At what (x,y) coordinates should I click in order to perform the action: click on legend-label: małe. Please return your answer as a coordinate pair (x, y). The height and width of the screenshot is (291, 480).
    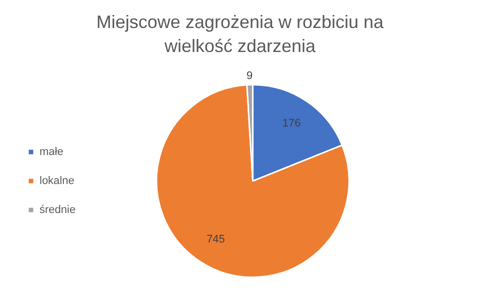
    Looking at the image, I should click on (52, 152).